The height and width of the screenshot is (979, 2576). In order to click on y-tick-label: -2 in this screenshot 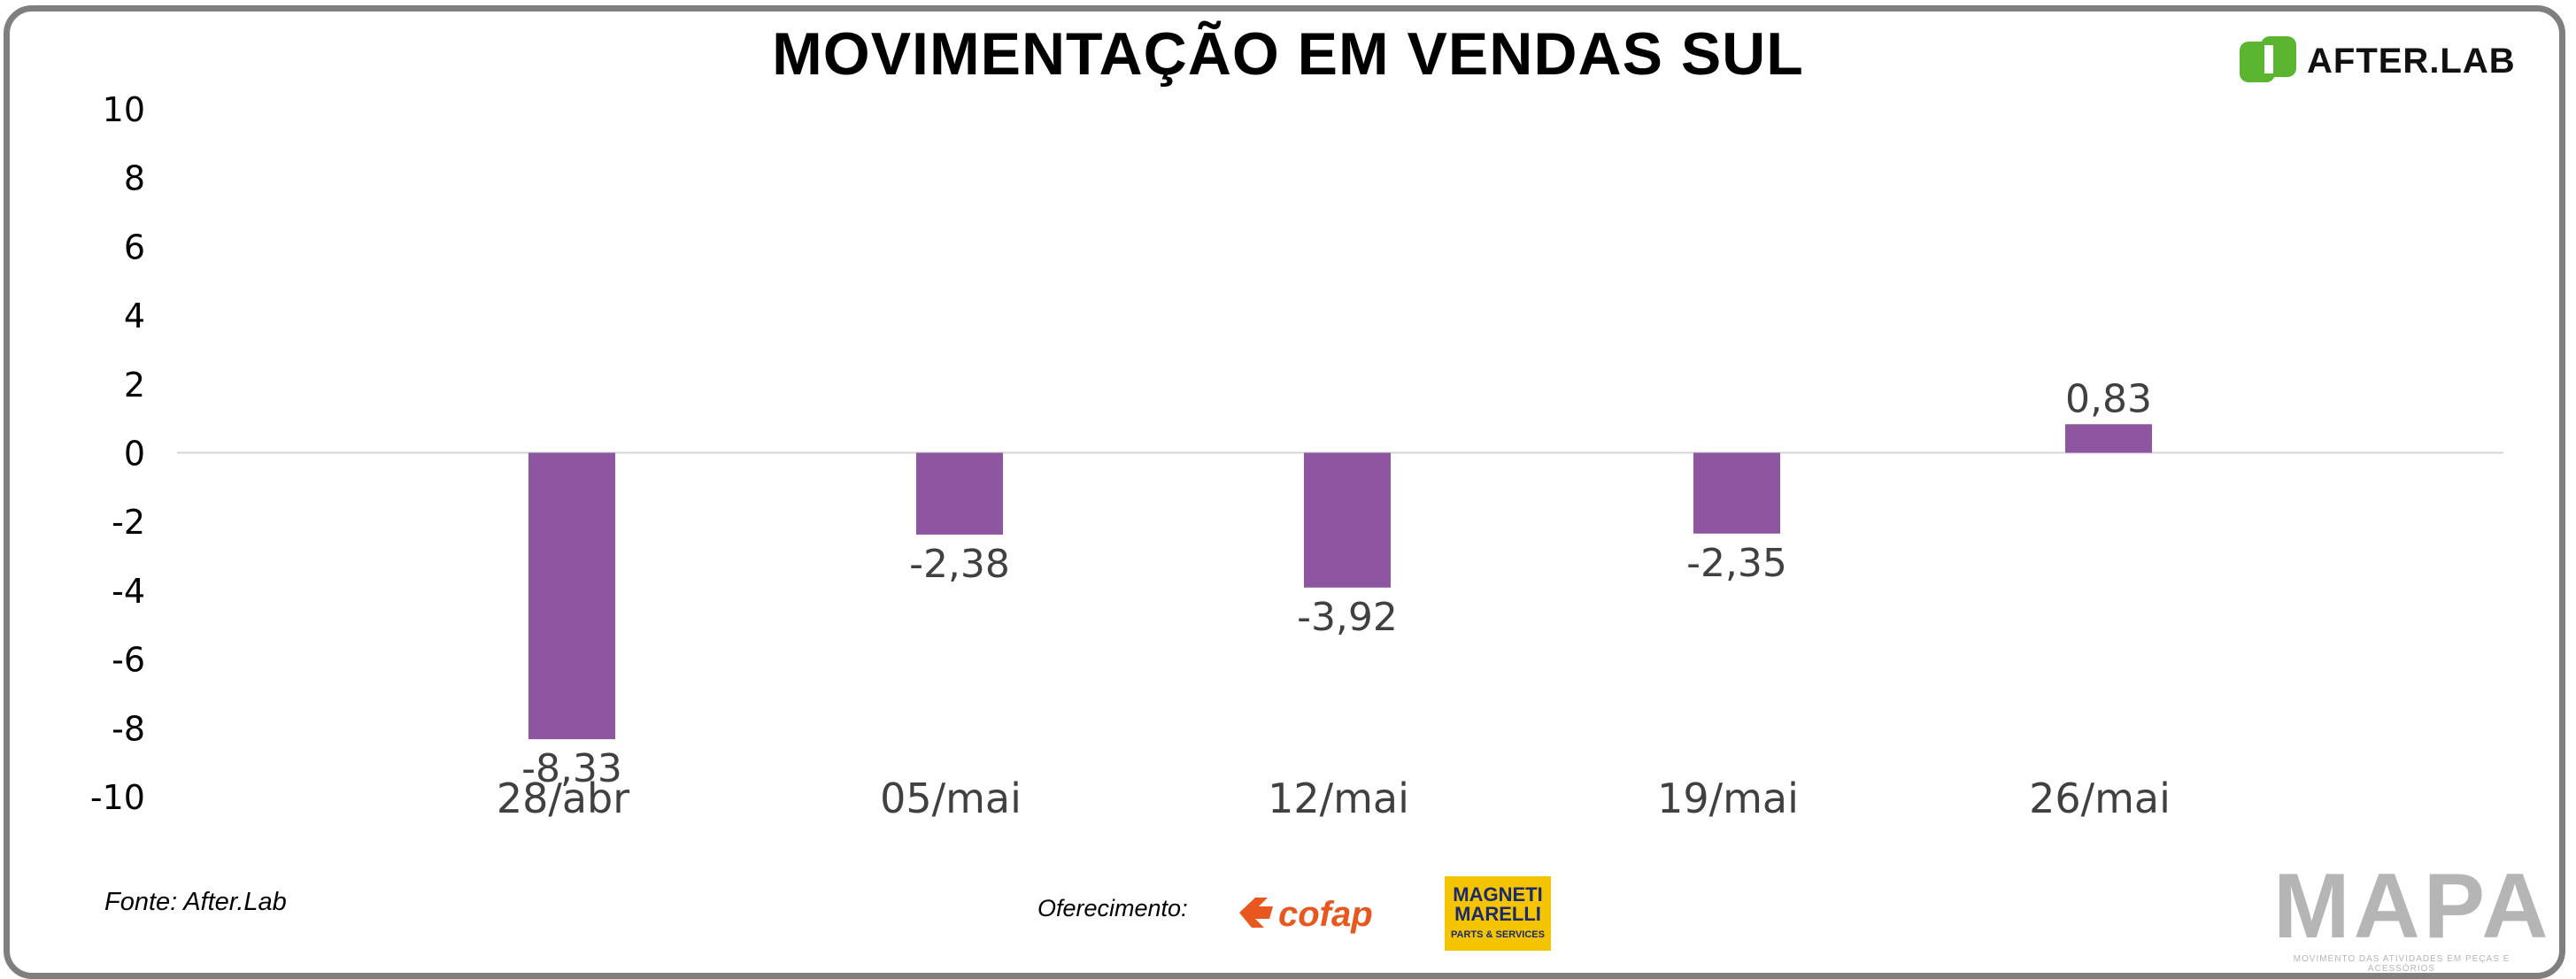, I will do `click(128, 523)`.